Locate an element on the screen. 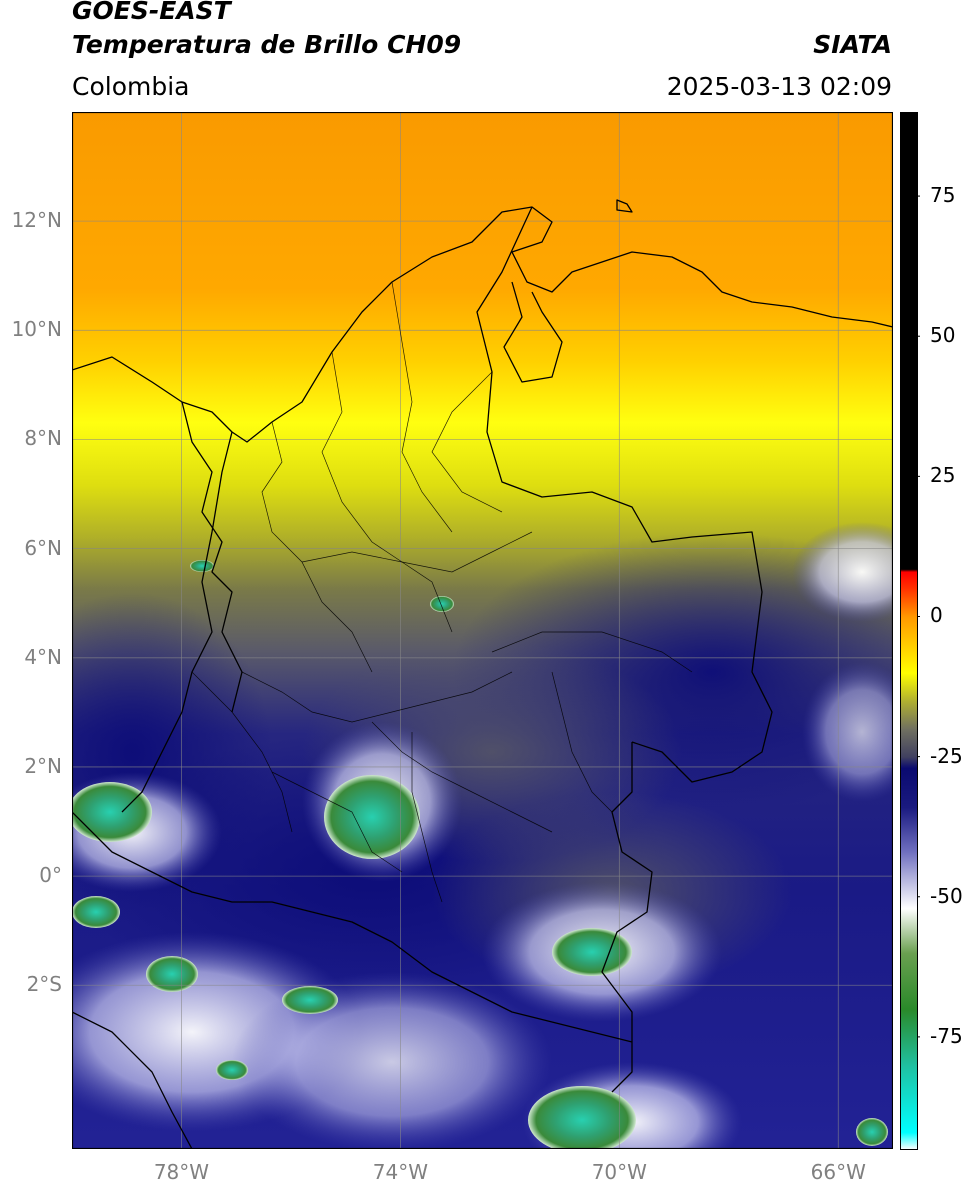 The image size is (966, 1190). convective-core-caqueta is located at coordinates (372, 817).